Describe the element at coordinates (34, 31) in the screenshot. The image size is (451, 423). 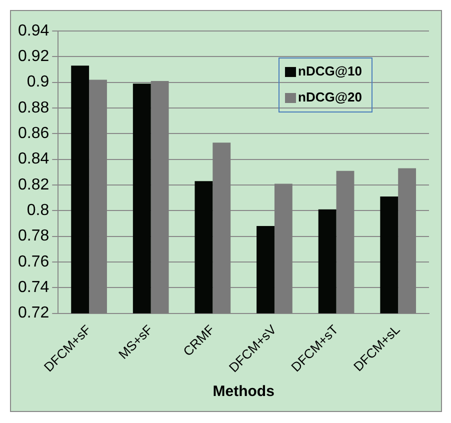
I see `y-tick-label: 0.94` at that location.